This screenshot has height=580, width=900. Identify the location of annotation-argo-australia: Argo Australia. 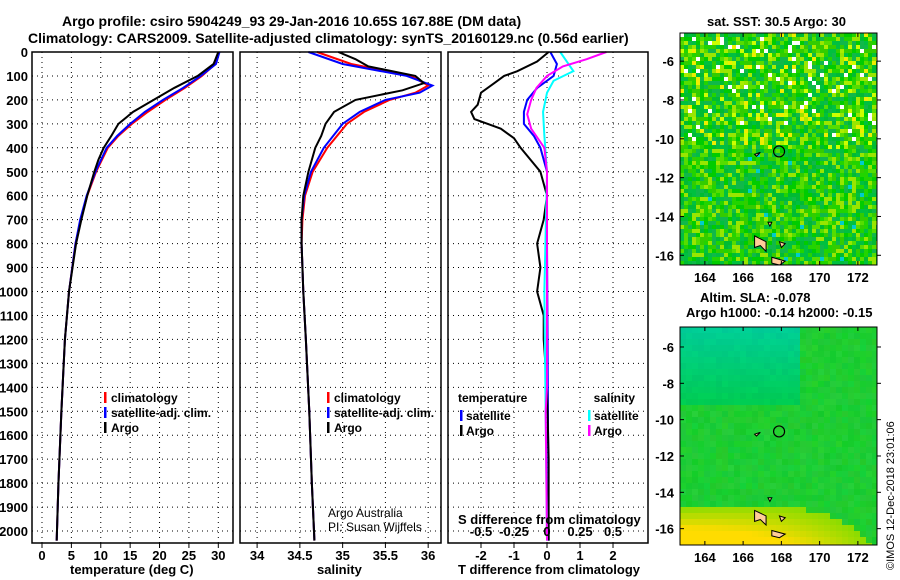
(365, 513).